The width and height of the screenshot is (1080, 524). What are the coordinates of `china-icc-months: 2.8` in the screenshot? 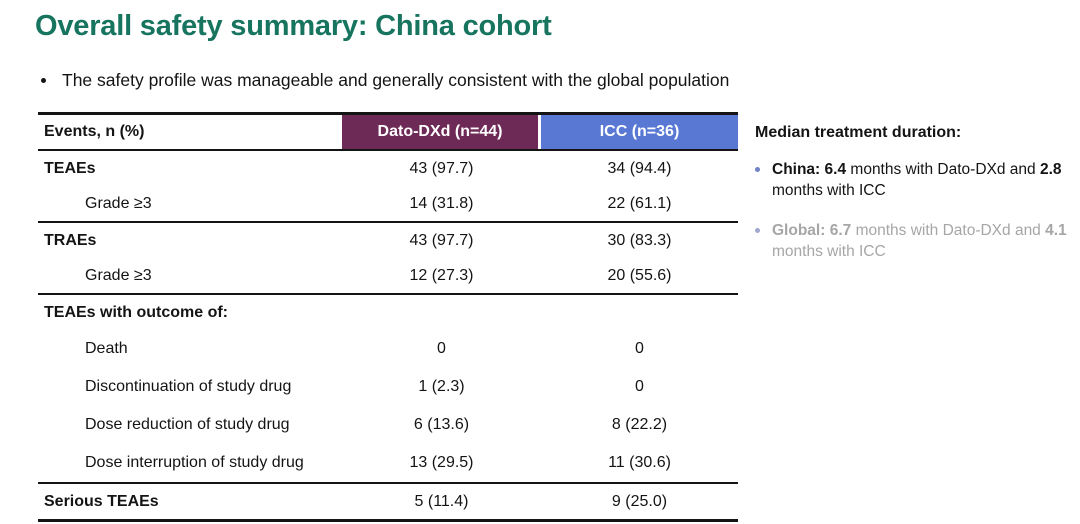 It's located at (1050, 169).